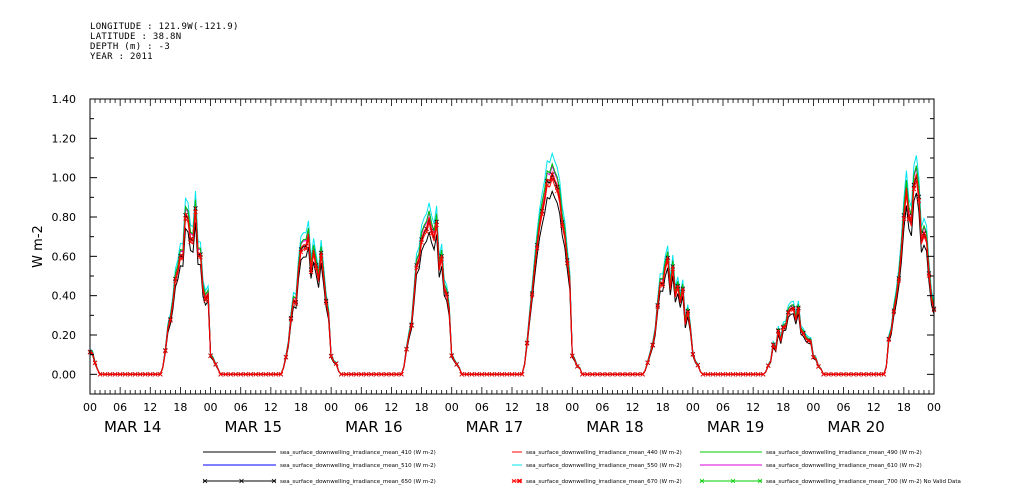 The height and width of the screenshot is (504, 1009). Describe the element at coordinates (373, 427) in the screenshot. I see `day-label: MAR 16` at that location.